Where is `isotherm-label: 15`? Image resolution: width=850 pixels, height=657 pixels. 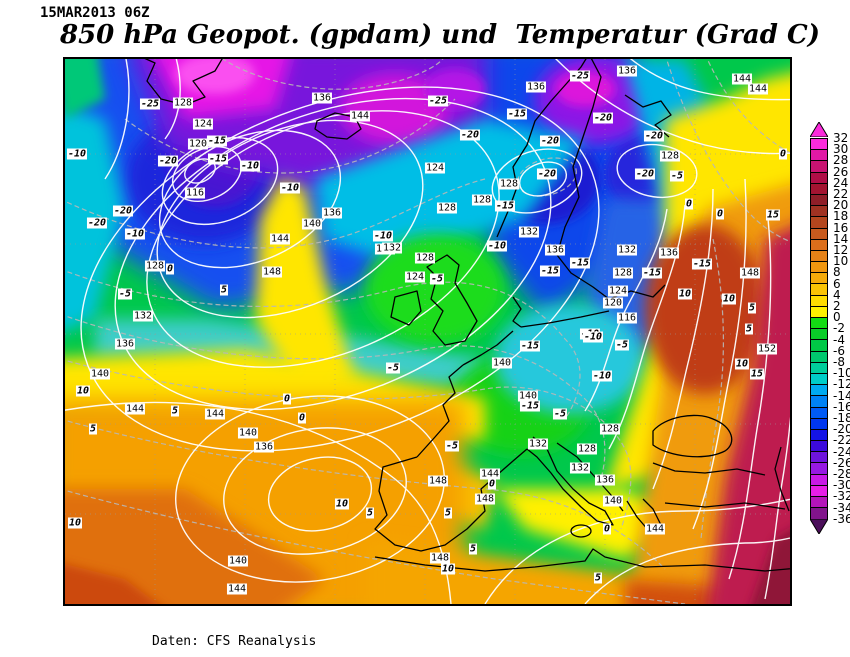
isotherm-label: 15 is located at coordinates (773, 215).